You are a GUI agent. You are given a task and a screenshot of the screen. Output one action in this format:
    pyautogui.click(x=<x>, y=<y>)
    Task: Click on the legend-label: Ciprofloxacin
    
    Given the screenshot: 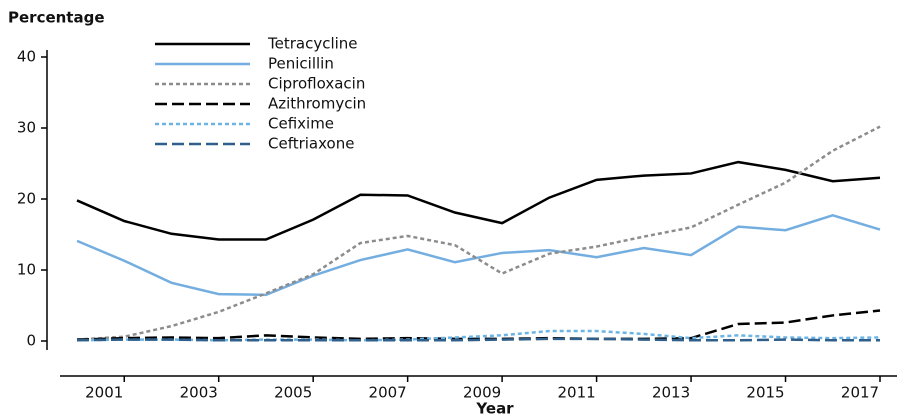 What is the action you would take?
    pyautogui.click(x=316, y=84)
    